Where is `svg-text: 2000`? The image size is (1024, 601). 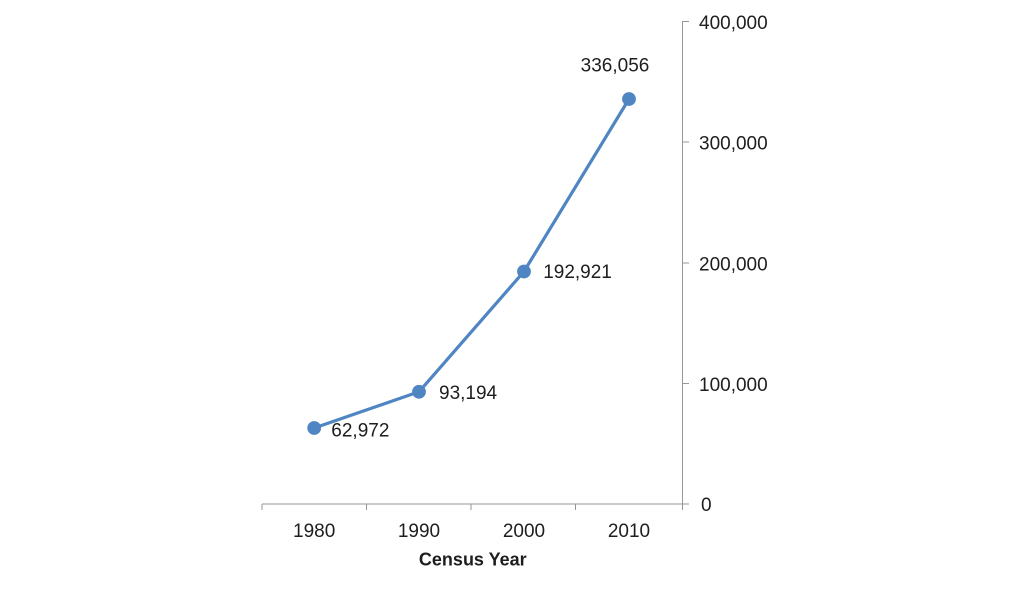 svg-text: 2000 is located at coordinates (524, 531).